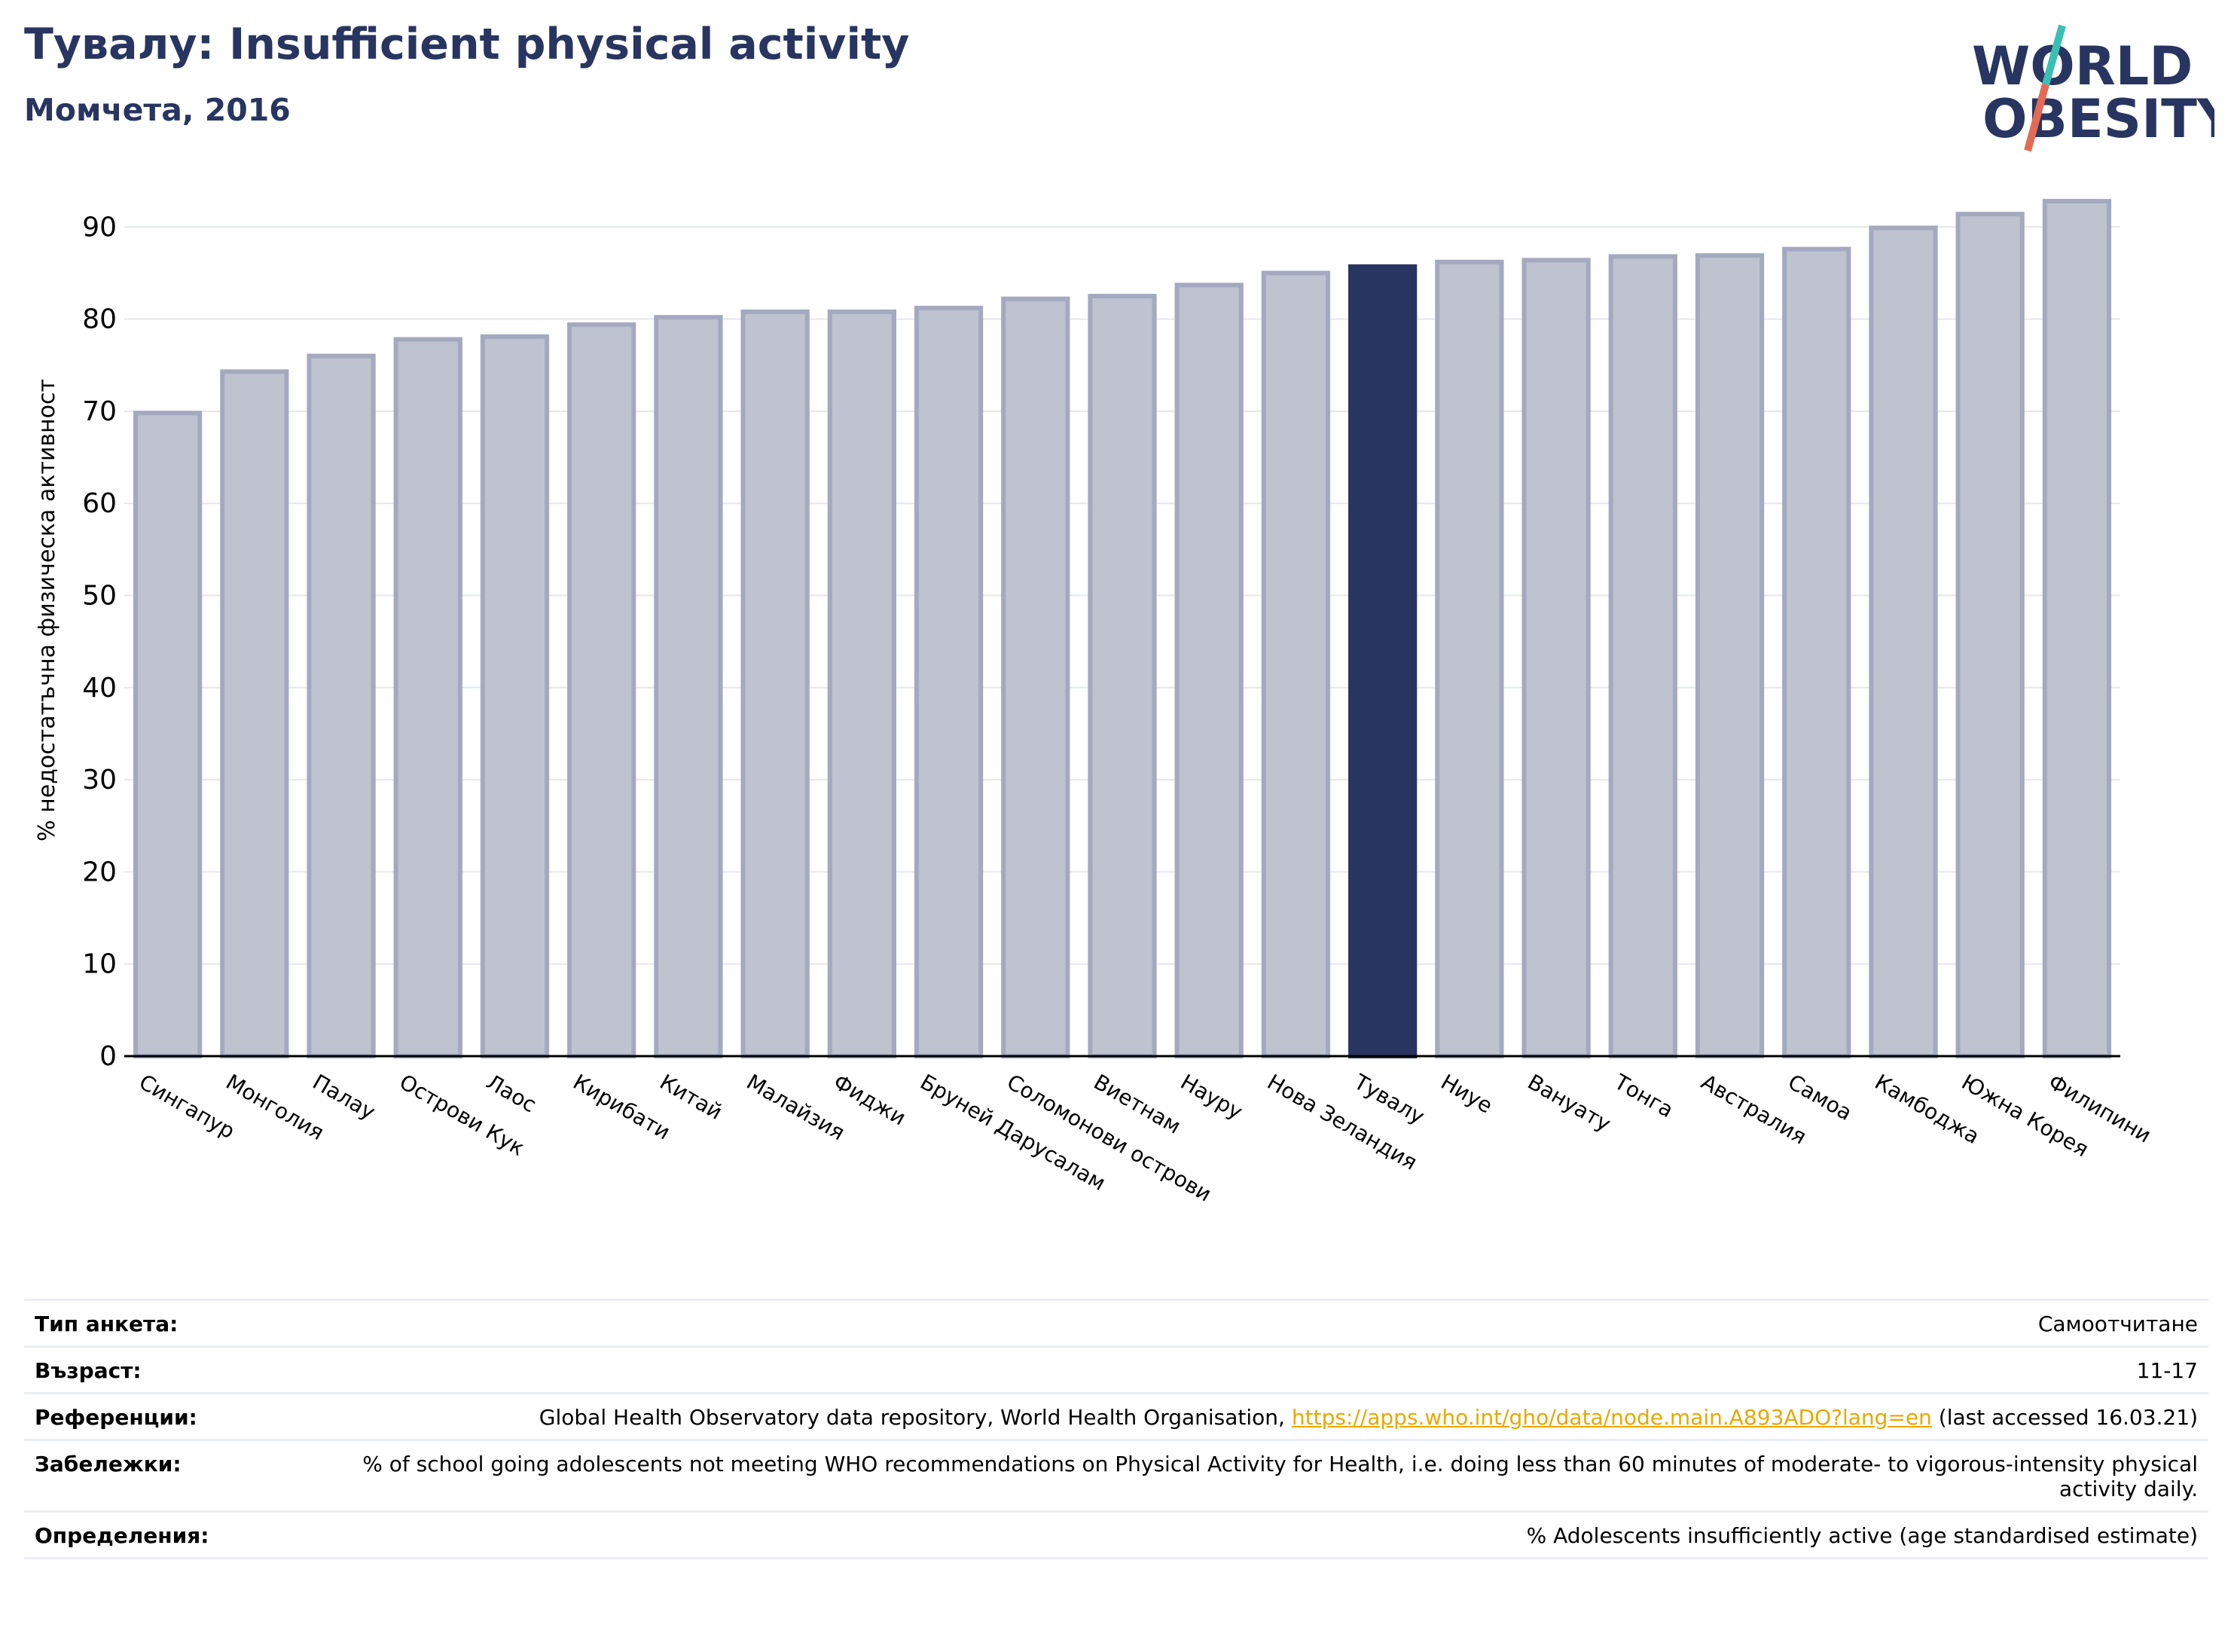  Describe the element at coordinates (107, 1324) in the screenshot. I see `survey-label: Тип анкета:` at that location.